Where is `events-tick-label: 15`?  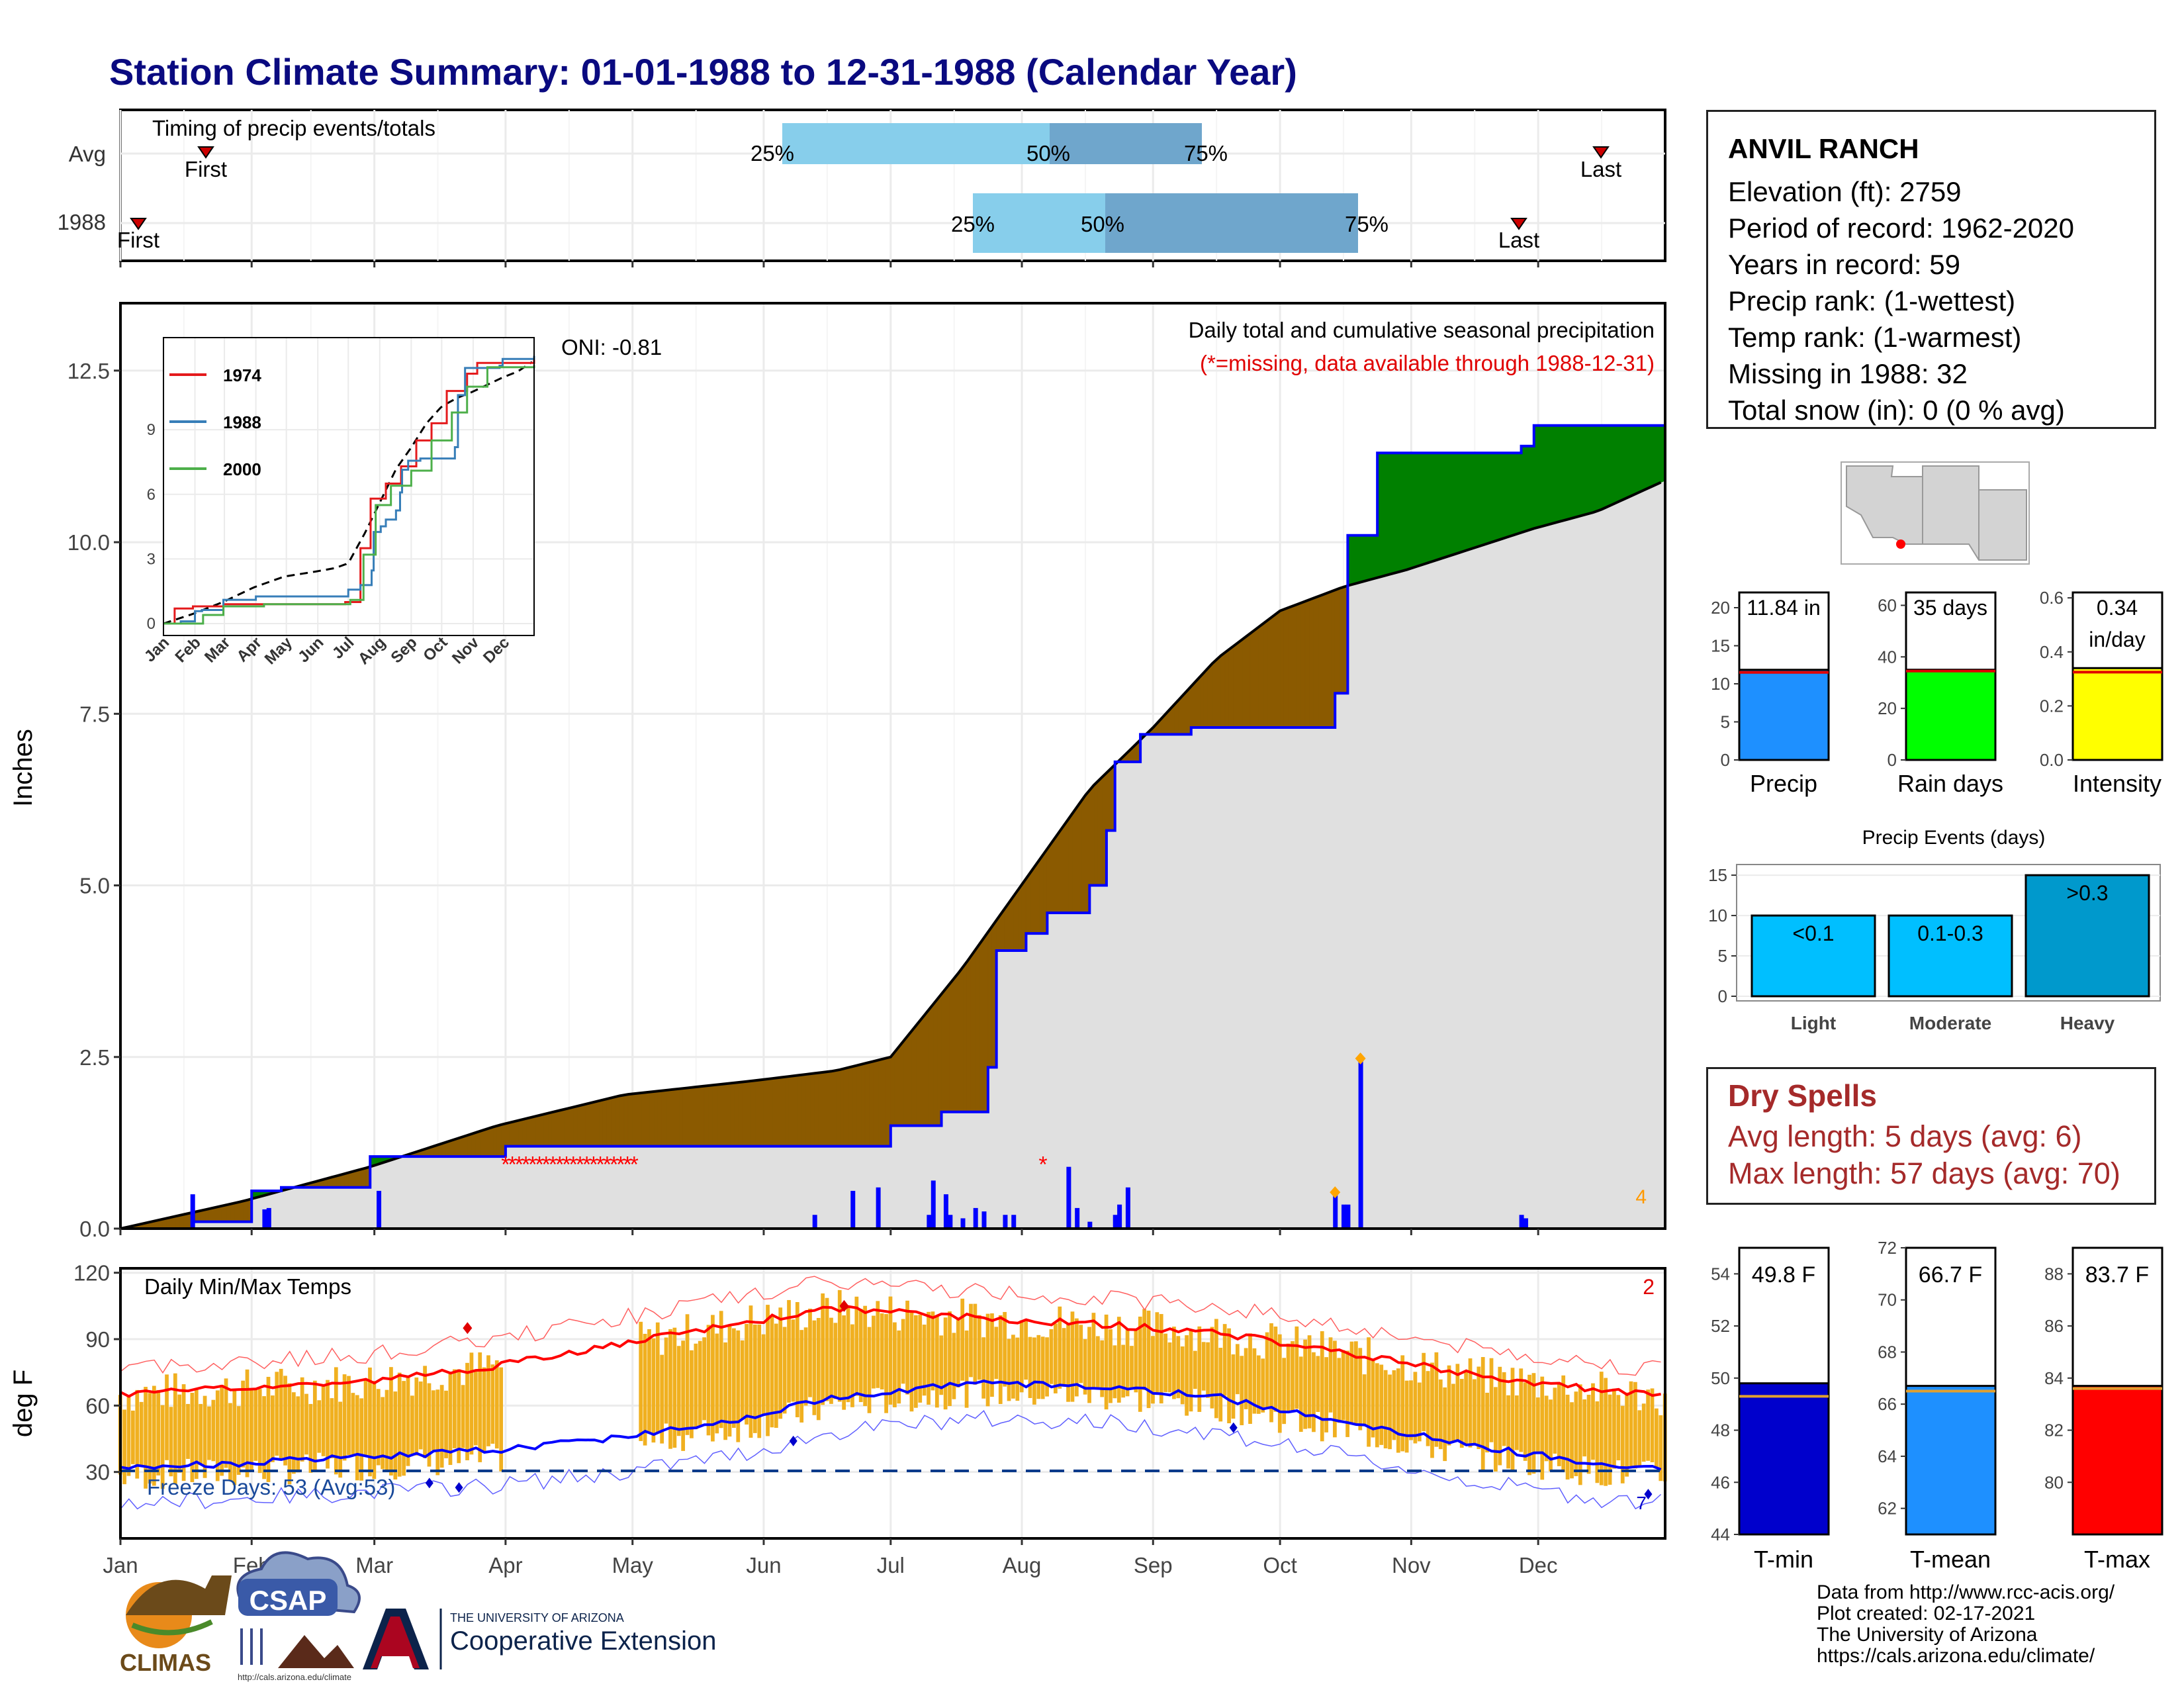
events-tick-label: 15 is located at coordinates (1718, 875).